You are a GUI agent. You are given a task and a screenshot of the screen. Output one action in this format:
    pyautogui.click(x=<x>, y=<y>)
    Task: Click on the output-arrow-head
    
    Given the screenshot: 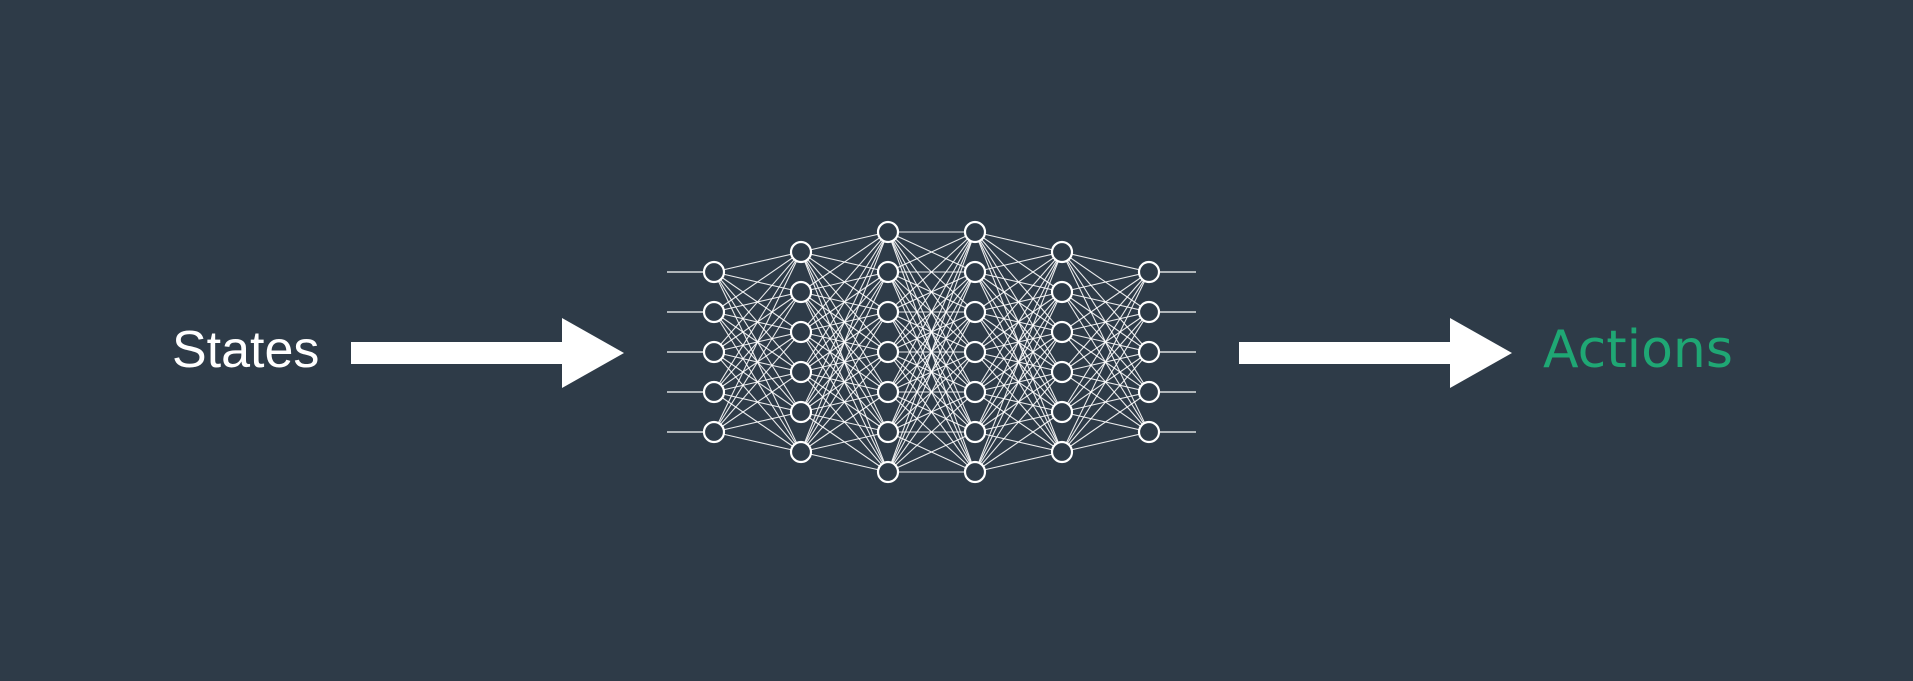 What is the action you would take?
    pyautogui.click(x=1481, y=353)
    